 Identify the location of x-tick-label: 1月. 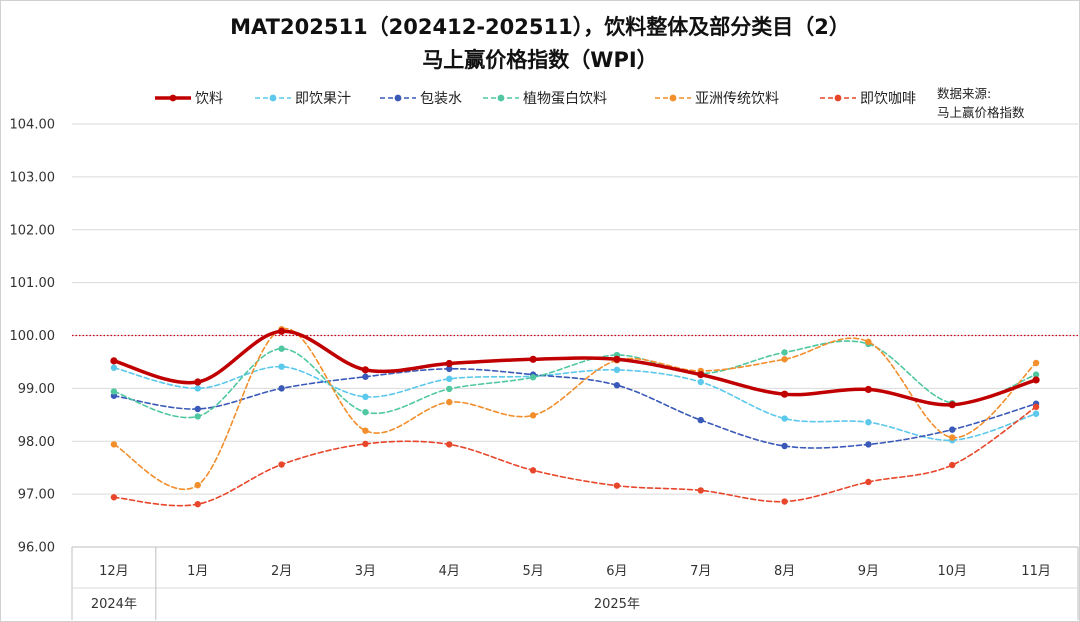
(197, 571).